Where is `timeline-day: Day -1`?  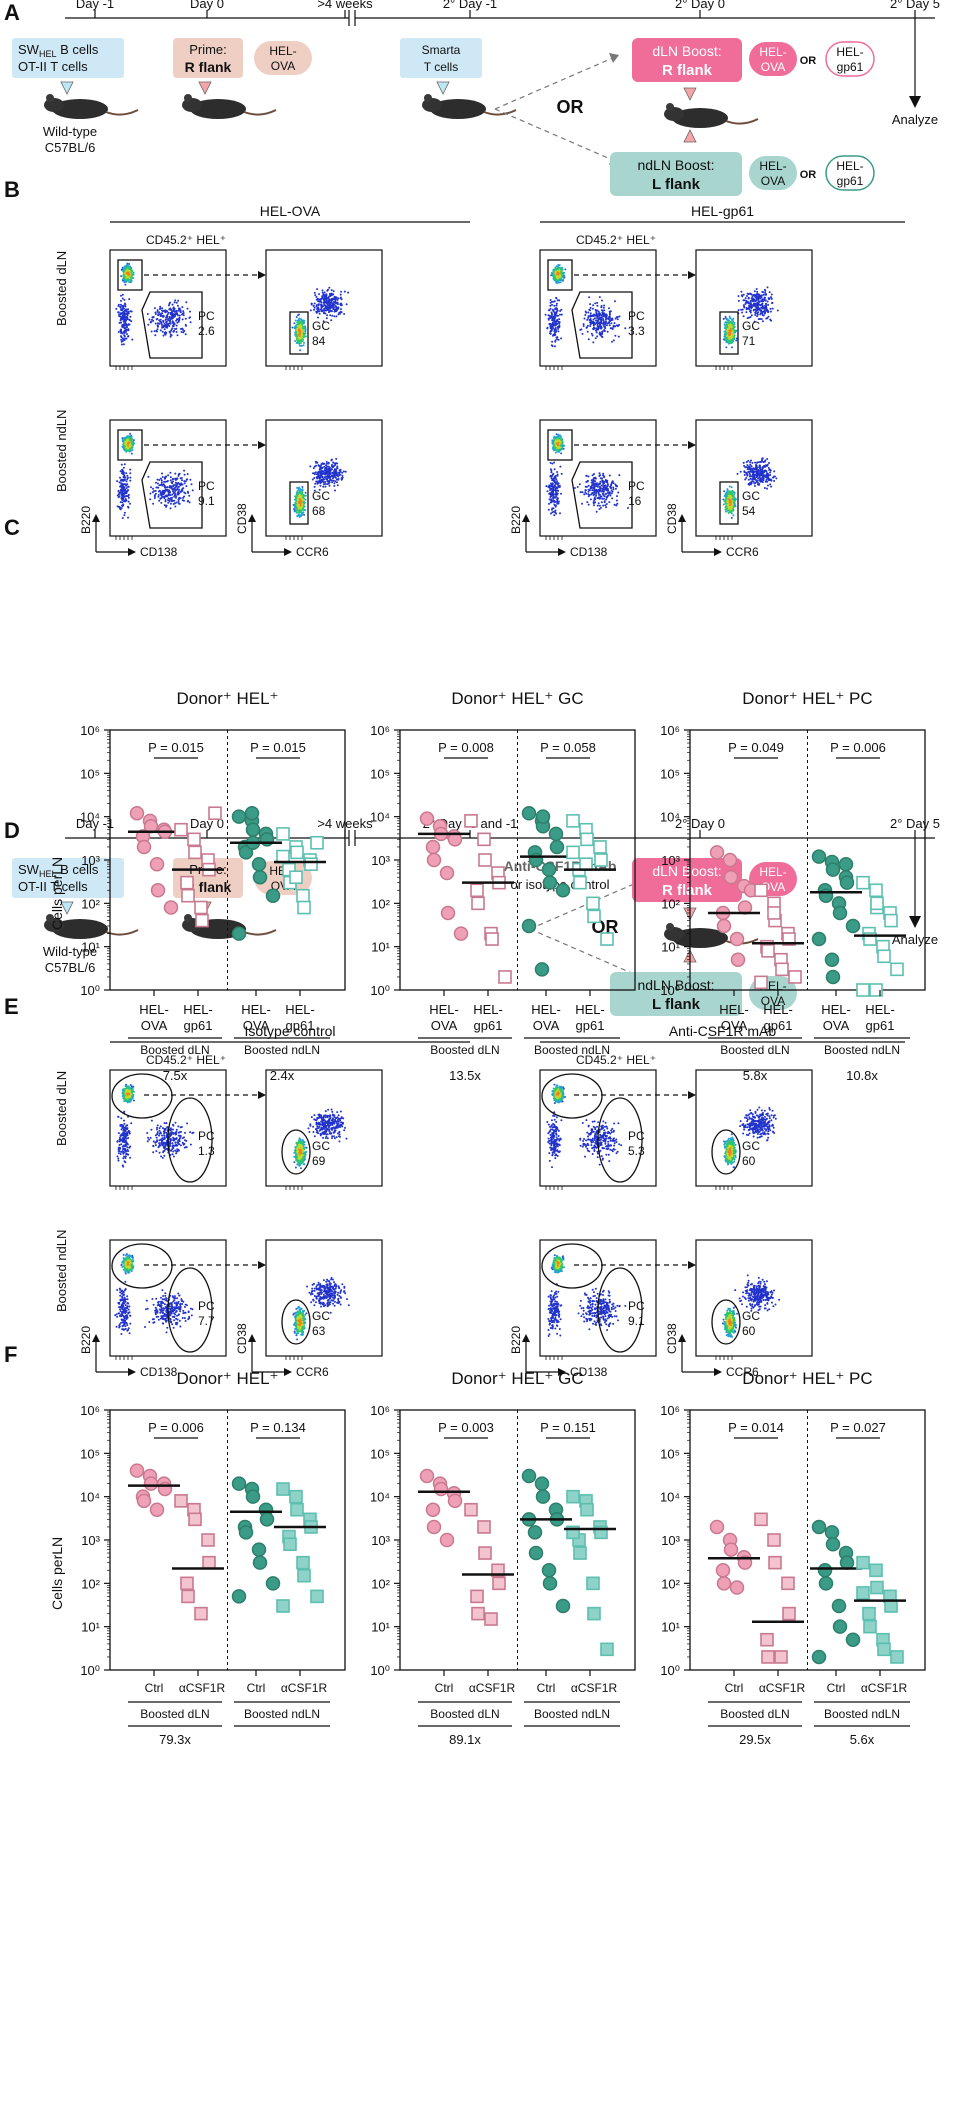
timeline-day: Day -1 is located at coordinates (95, 5).